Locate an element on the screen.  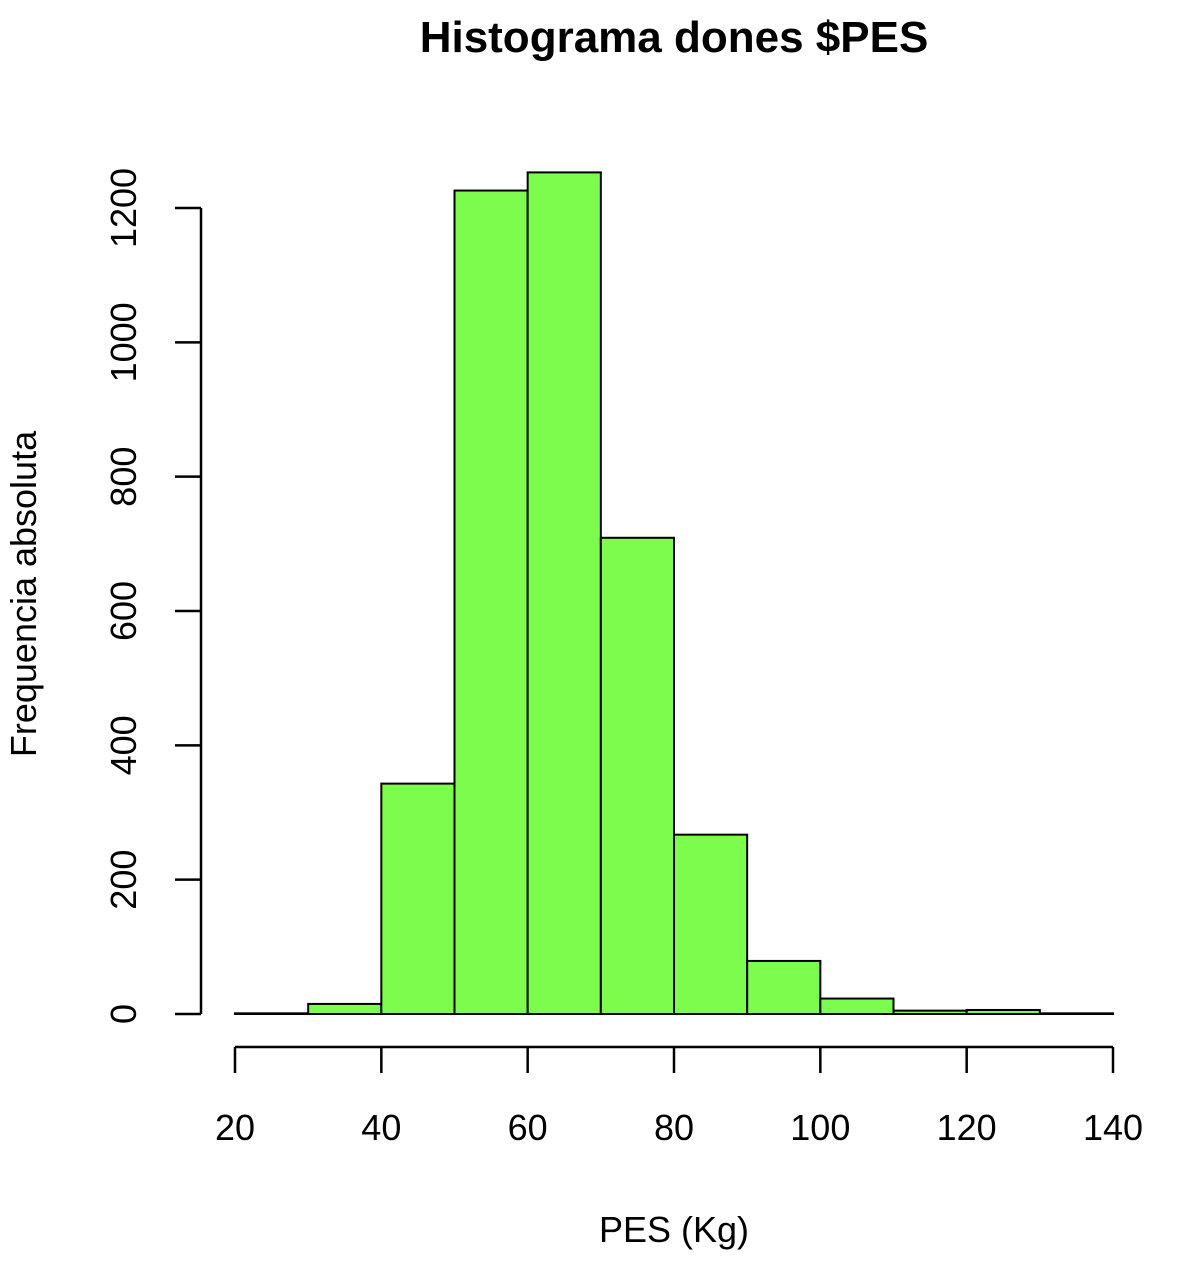
x-tick-label: 100 is located at coordinates (820, 1127).